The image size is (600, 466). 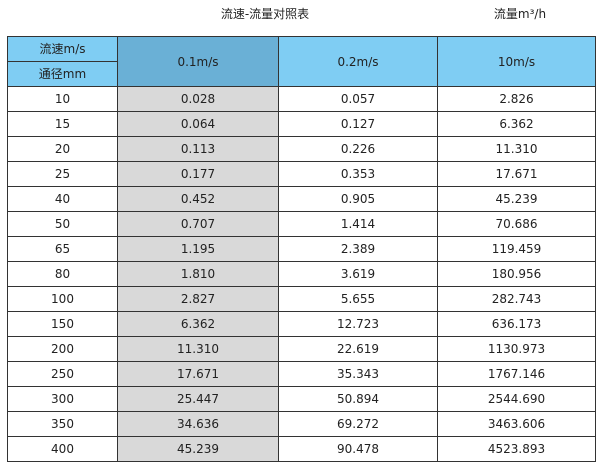 What do you see at coordinates (516, 424) in the screenshot?
I see `flow-cell: 3463.606` at bounding box center [516, 424].